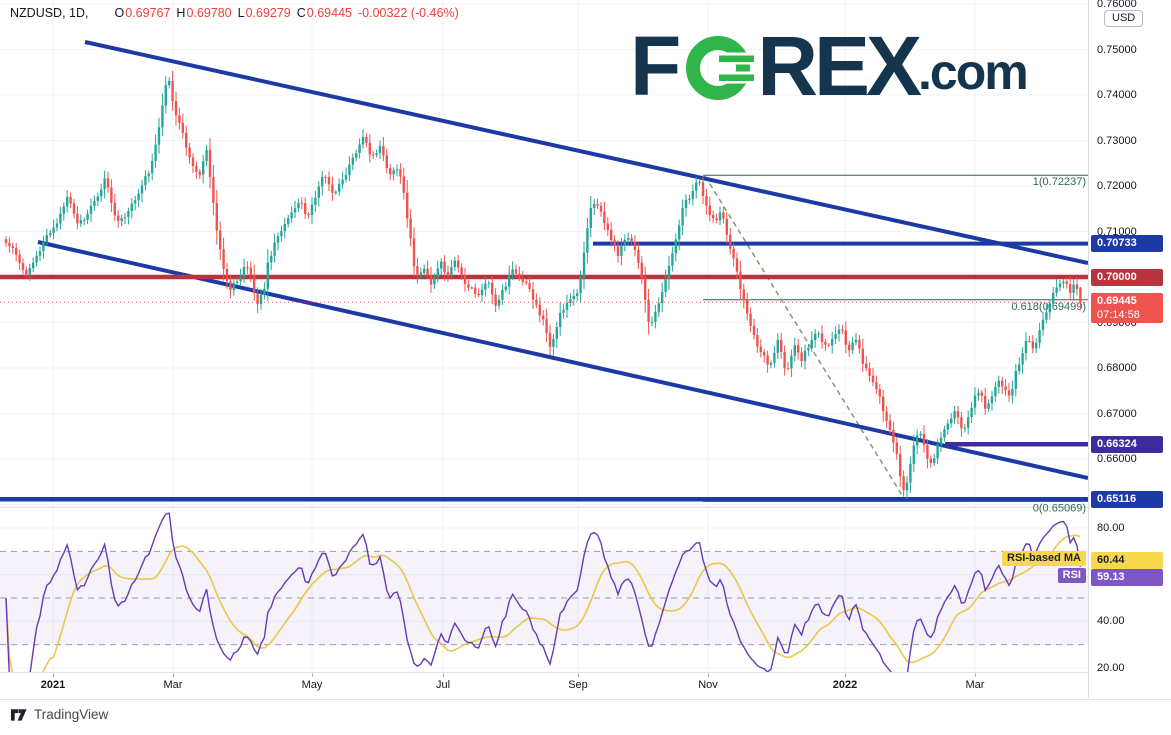 The height and width of the screenshot is (735, 1171). I want to click on forex-com-watermark: F REX .com, so click(829, 66).